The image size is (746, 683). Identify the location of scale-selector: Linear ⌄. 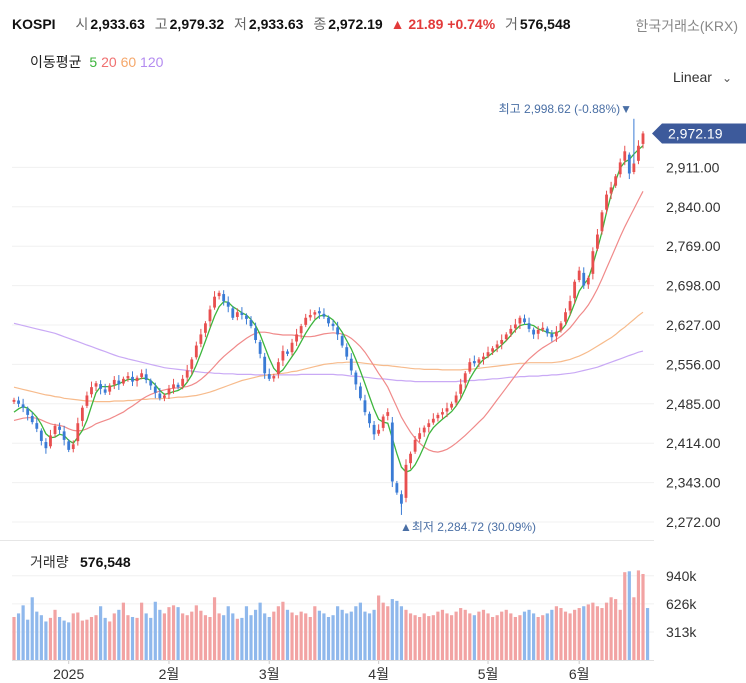
(702, 77).